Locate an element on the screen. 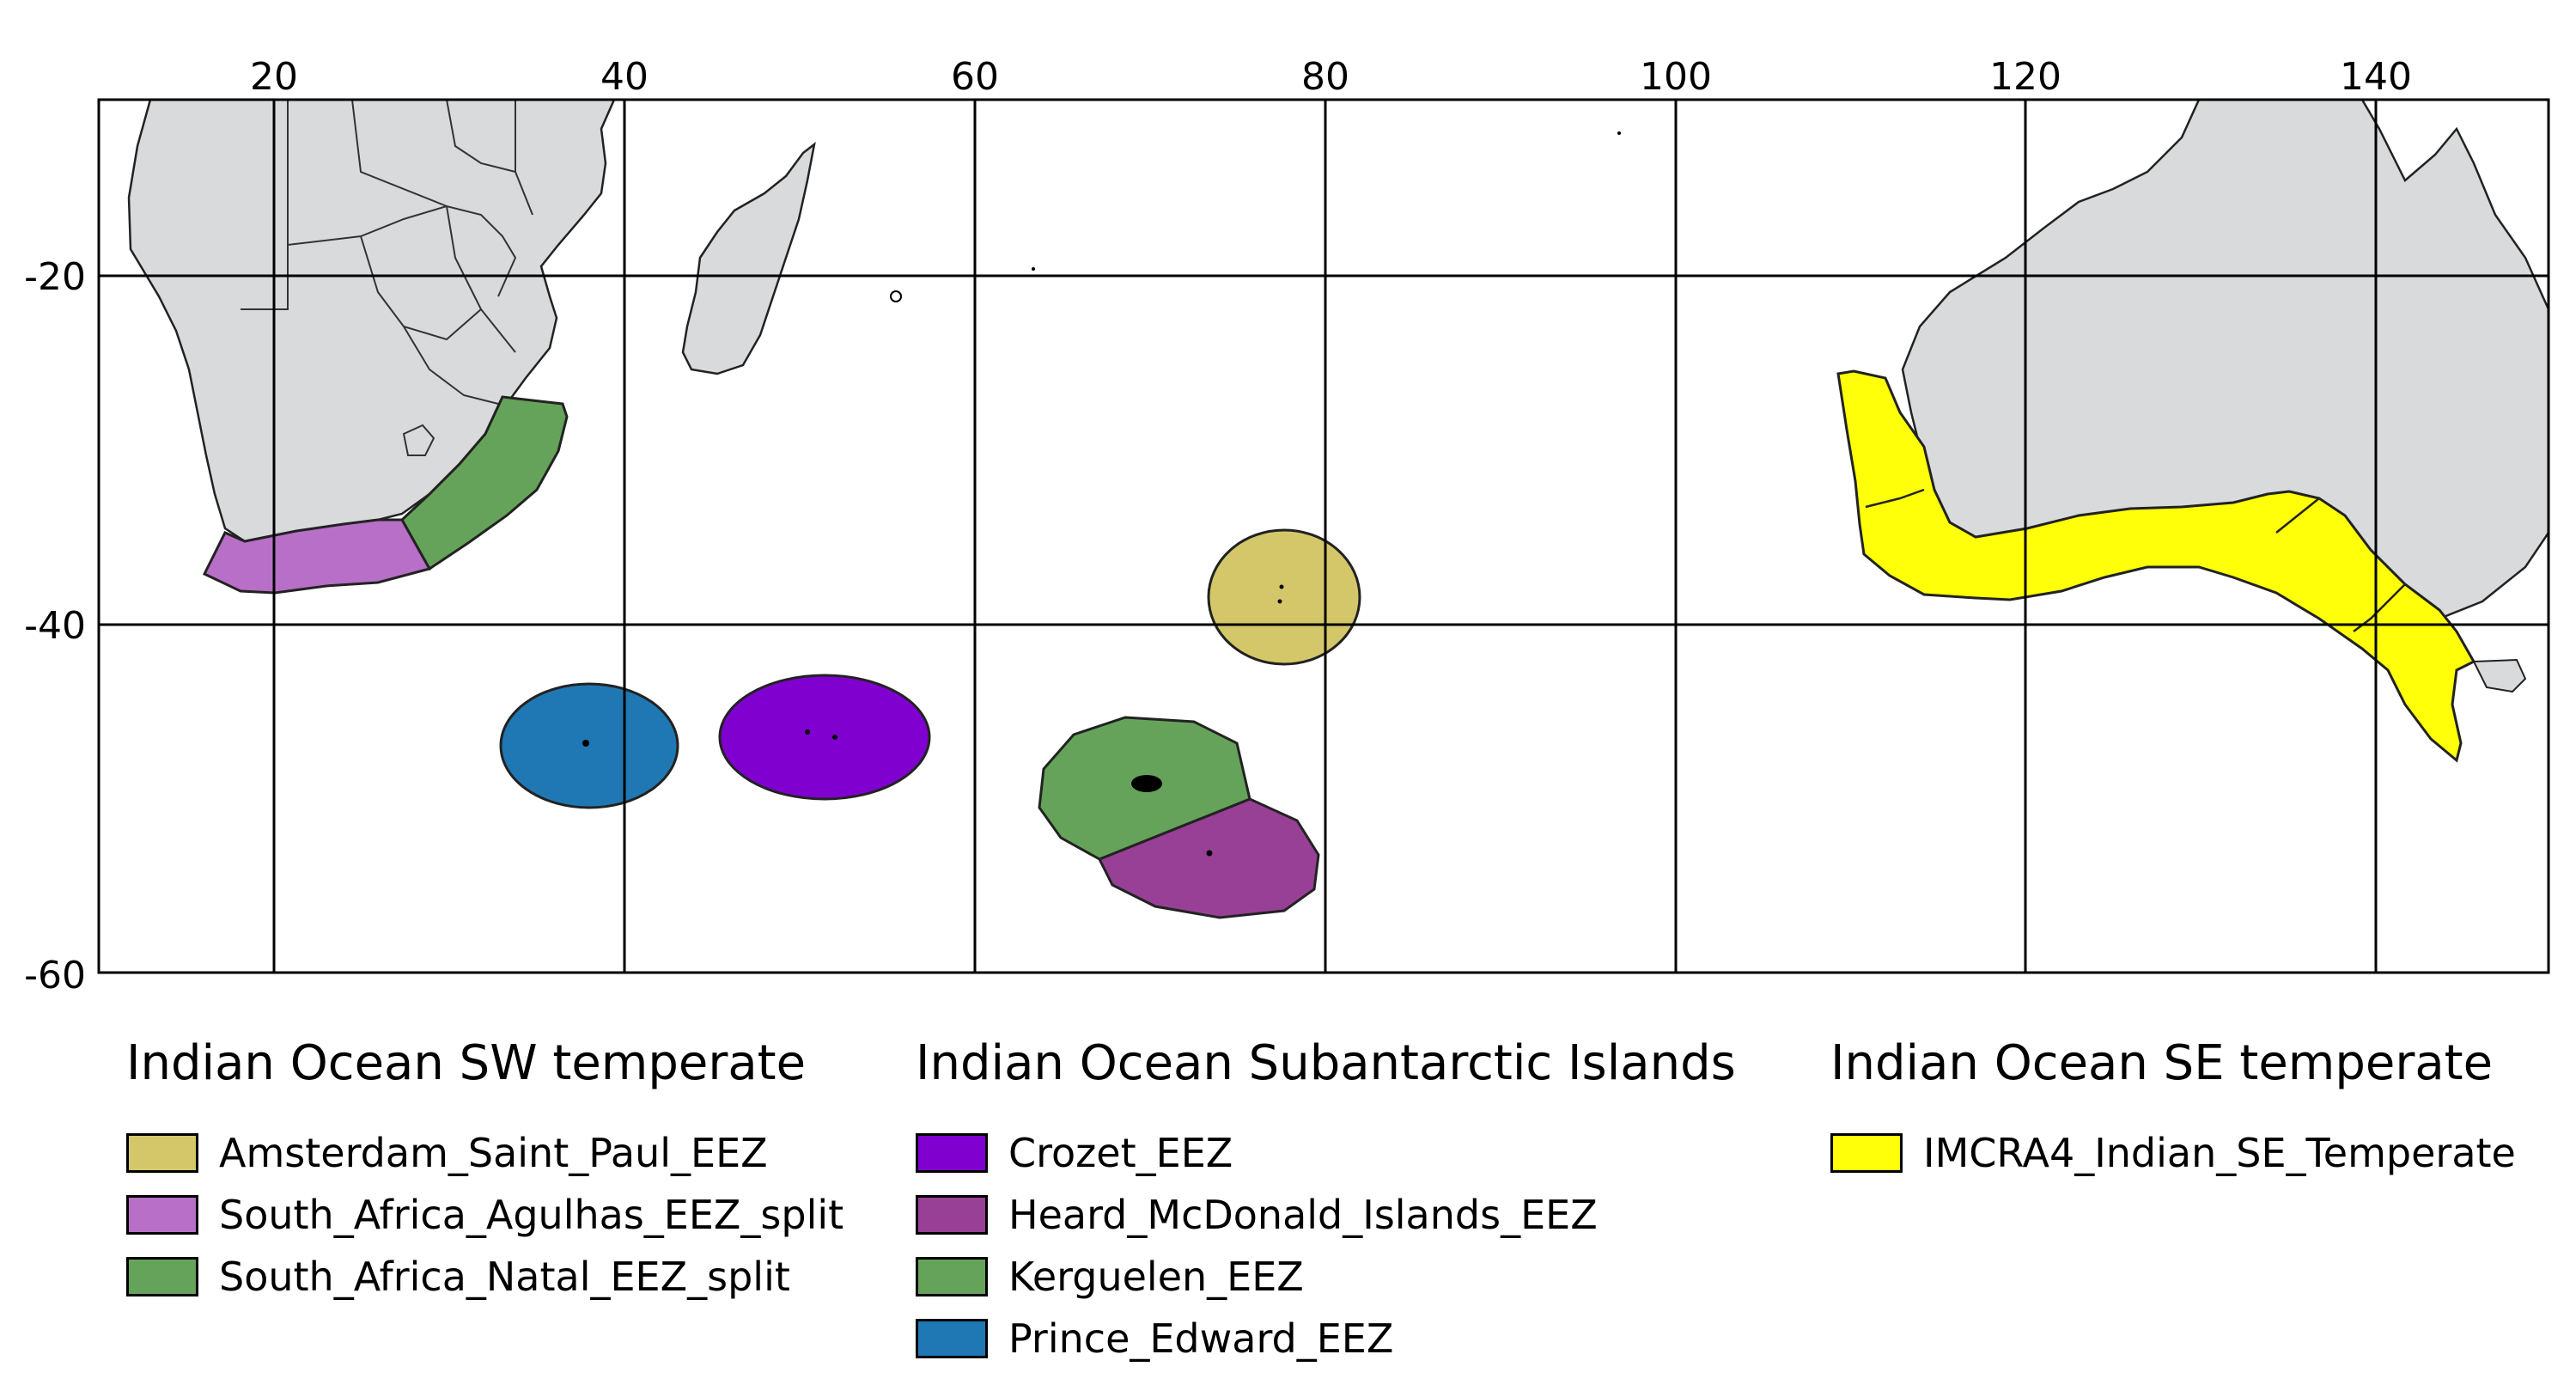 Image resolution: width=2576 pixels, height=1391 pixels. legend-item: South_Africa_Agulhas_EEZ_split is located at coordinates (484, 1215).